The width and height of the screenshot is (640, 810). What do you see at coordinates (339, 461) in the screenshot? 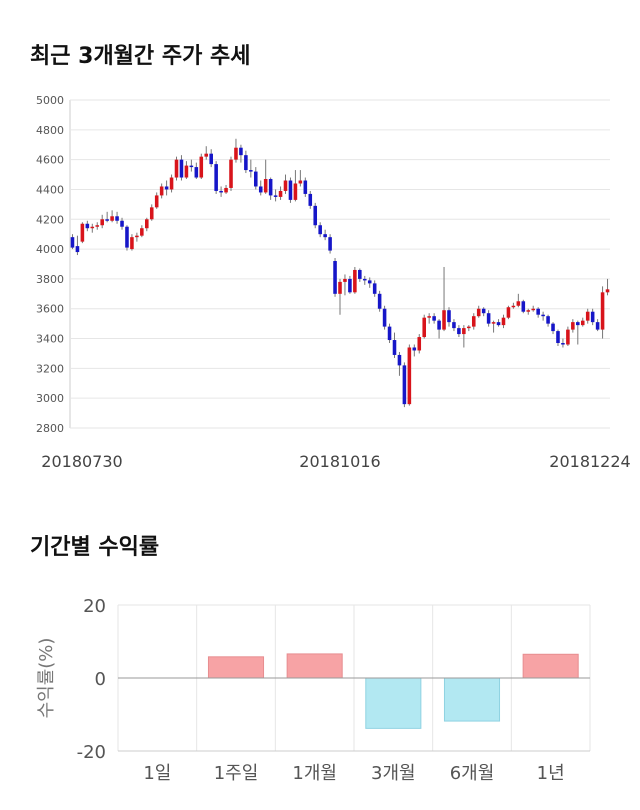
I see `date-label: 20181016` at bounding box center [339, 461].